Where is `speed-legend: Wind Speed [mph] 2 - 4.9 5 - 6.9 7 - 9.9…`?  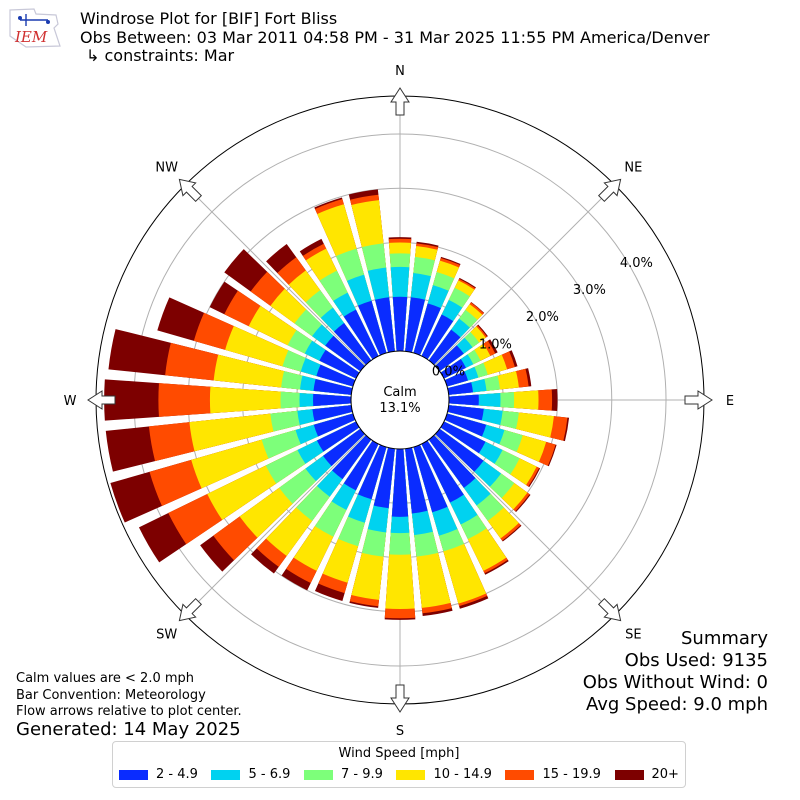 speed-legend: Wind Speed [mph] 2 - 4.9 5 - 6.9 7 - 9.9… is located at coordinates (399, 764).